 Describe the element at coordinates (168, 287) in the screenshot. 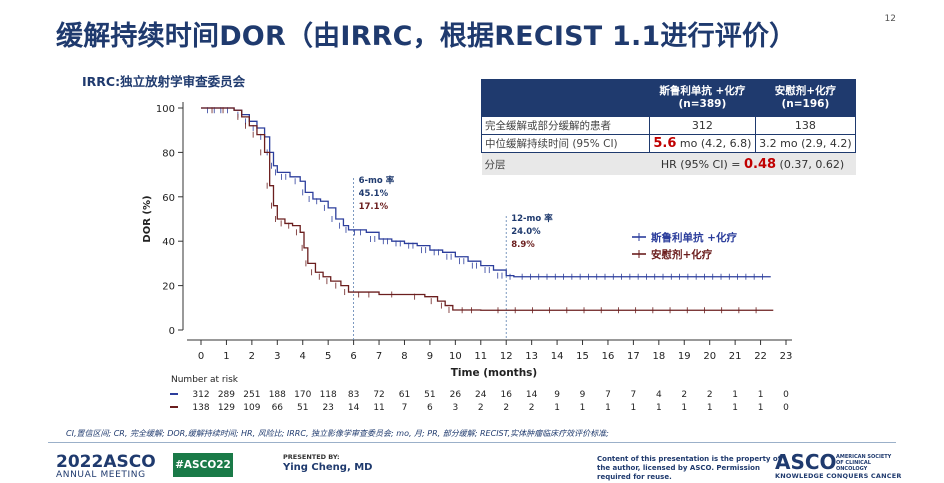

I see `y-tick-label: 20` at that location.